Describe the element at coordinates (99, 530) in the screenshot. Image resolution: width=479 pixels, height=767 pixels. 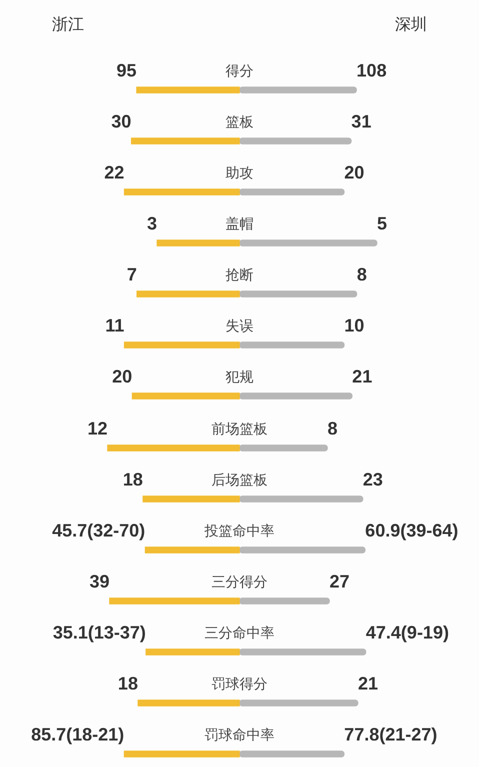
I see `data-label: 45.7(32-70)` at that location.